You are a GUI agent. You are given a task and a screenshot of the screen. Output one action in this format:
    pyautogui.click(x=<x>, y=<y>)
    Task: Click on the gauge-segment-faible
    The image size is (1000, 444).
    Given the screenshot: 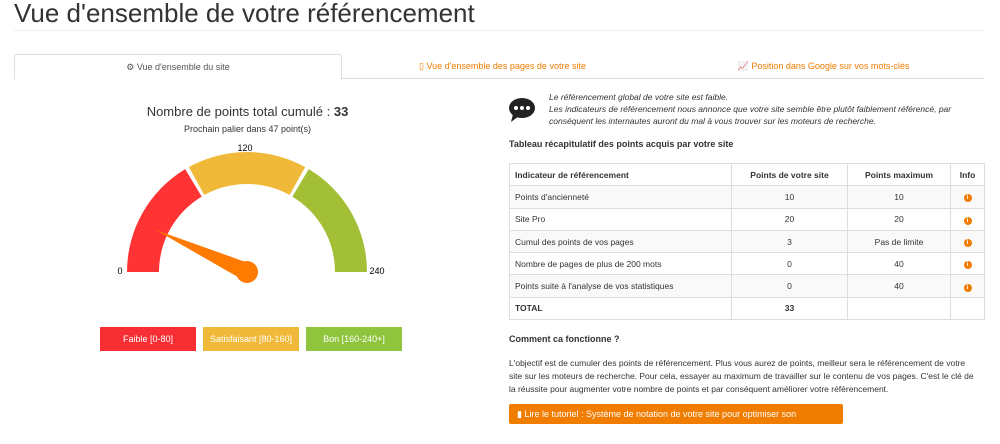 What is the action you would take?
    pyautogui.click(x=164, y=220)
    